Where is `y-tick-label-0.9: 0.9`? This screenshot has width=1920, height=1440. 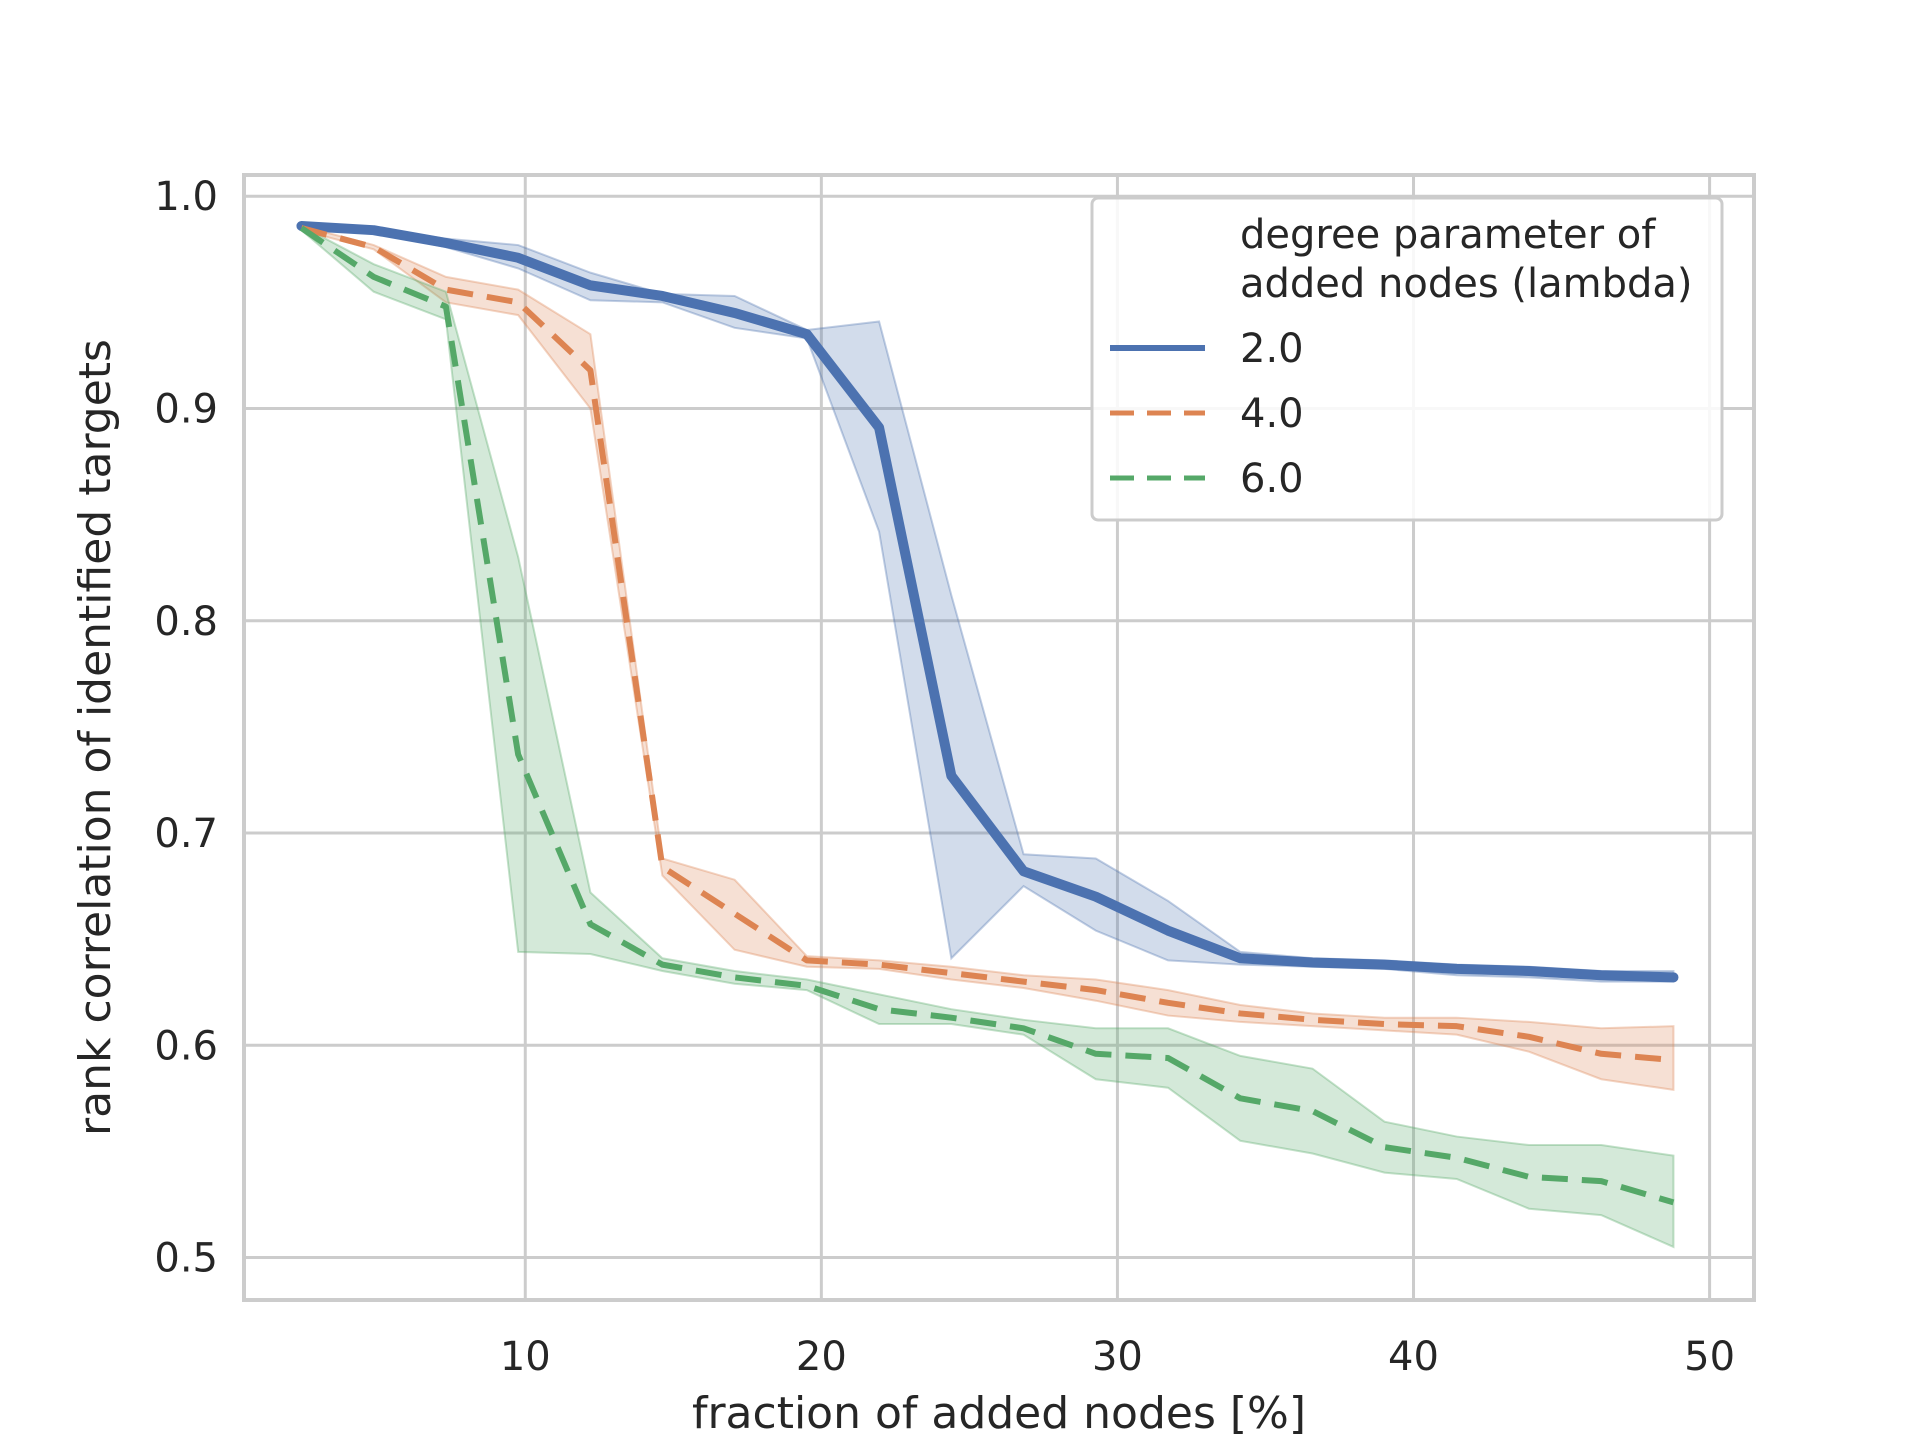 y-tick-label-0.9: 0.9 is located at coordinates (186, 409).